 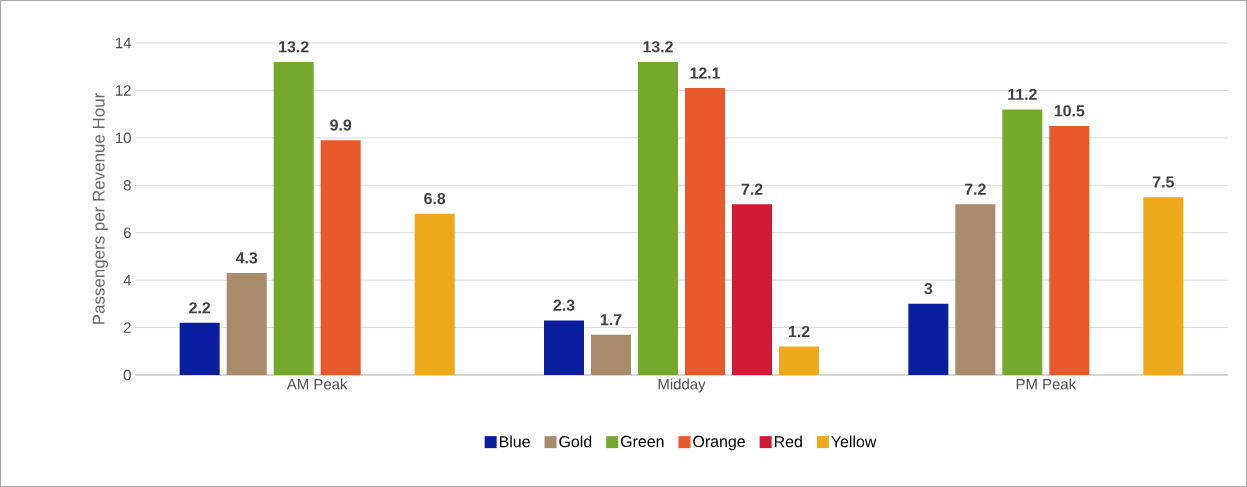 What do you see at coordinates (1046, 384) in the screenshot?
I see `x-tick-label: PM Peak` at bounding box center [1046, 384].